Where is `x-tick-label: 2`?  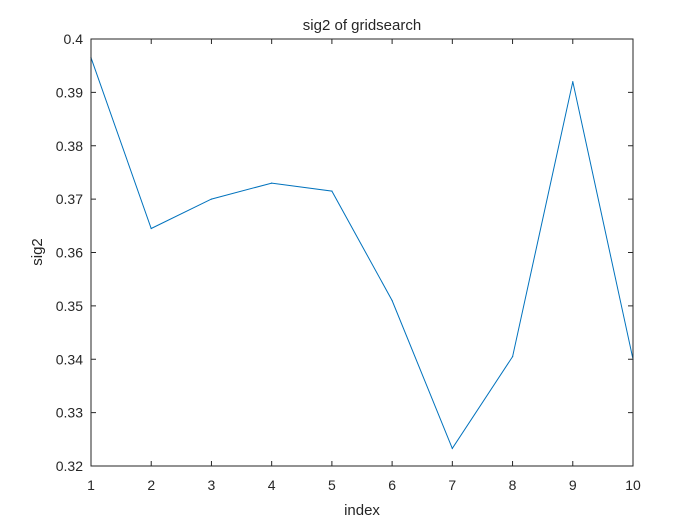 x-tick-label: 2 is located at coordinates (151, 485).